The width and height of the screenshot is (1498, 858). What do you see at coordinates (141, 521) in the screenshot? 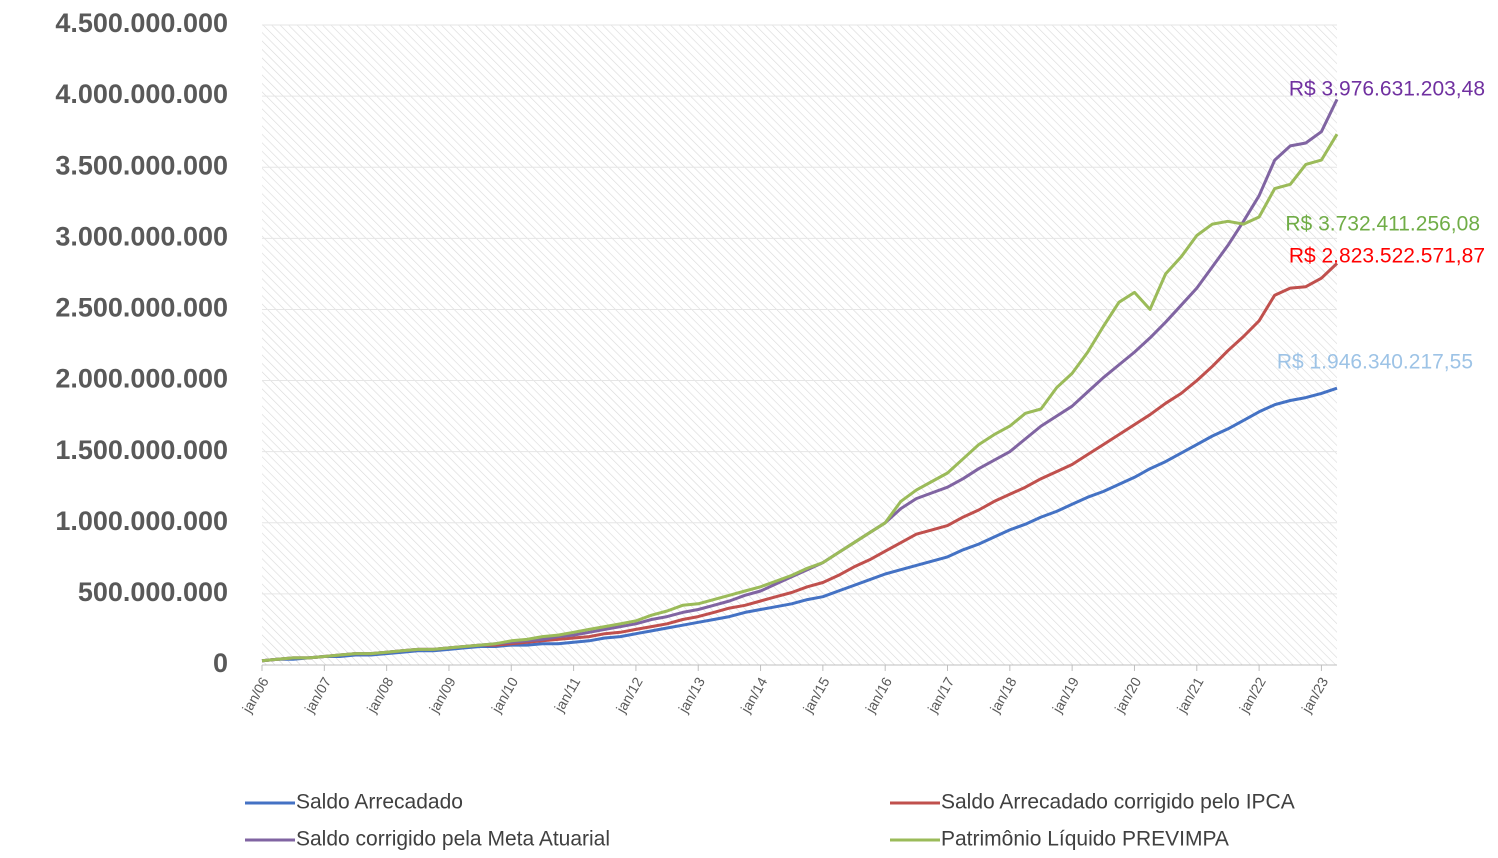
I see `y-tick-label: 1.000.000.000` at bounding box center [141, 521].